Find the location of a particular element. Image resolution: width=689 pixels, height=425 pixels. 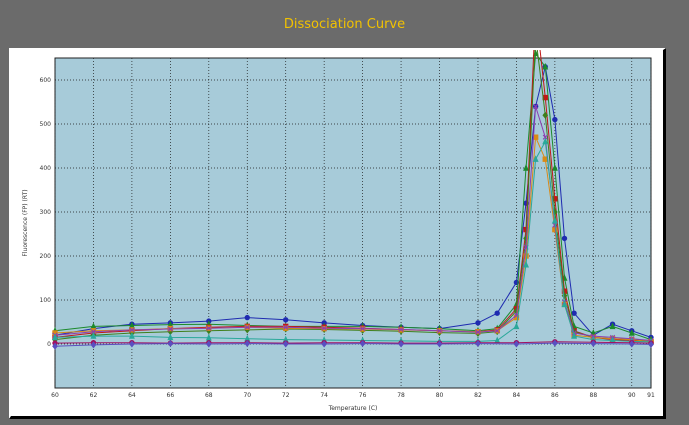

chart-title: Dissociation Curve is located at coordinates (344, 24).